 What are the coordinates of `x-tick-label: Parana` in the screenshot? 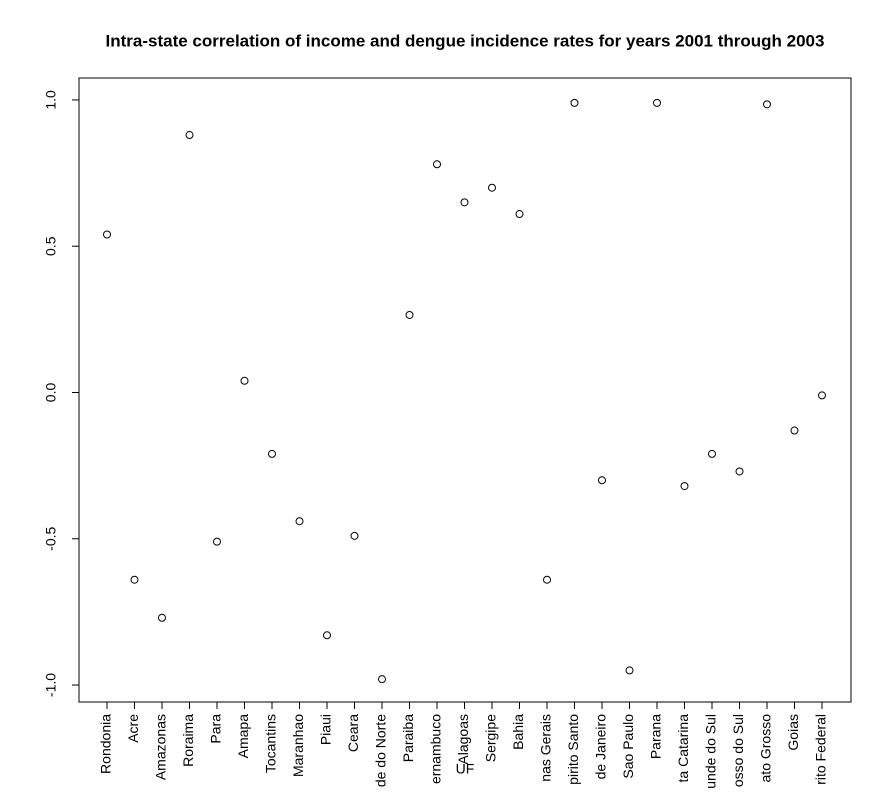 It's located at (656, 736).